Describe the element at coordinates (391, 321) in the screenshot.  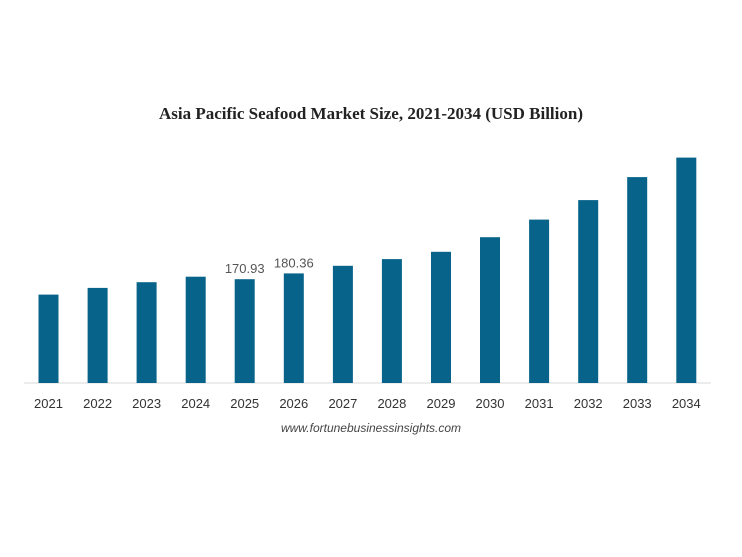
I see `bar-2028` at that location.